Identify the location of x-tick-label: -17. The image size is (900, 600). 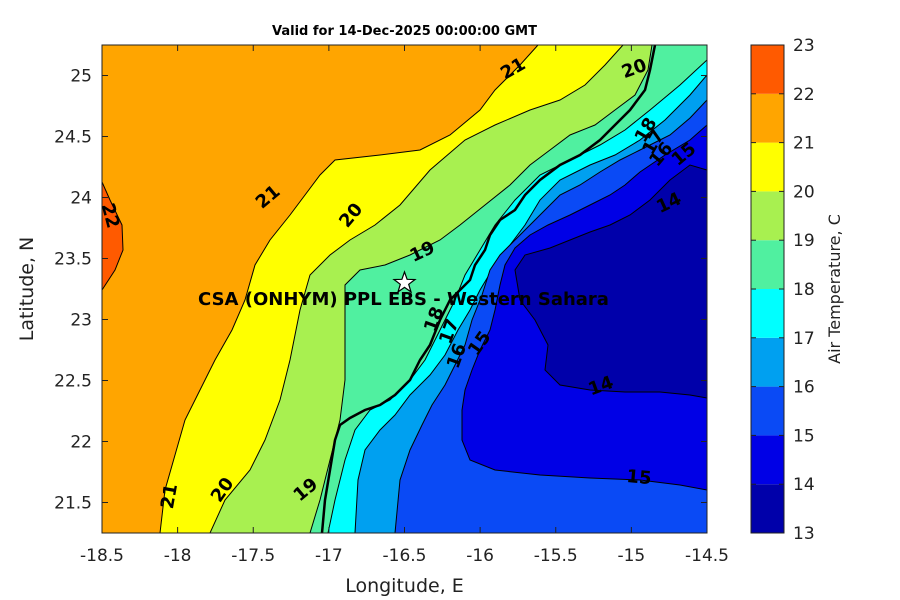
(329, 556).